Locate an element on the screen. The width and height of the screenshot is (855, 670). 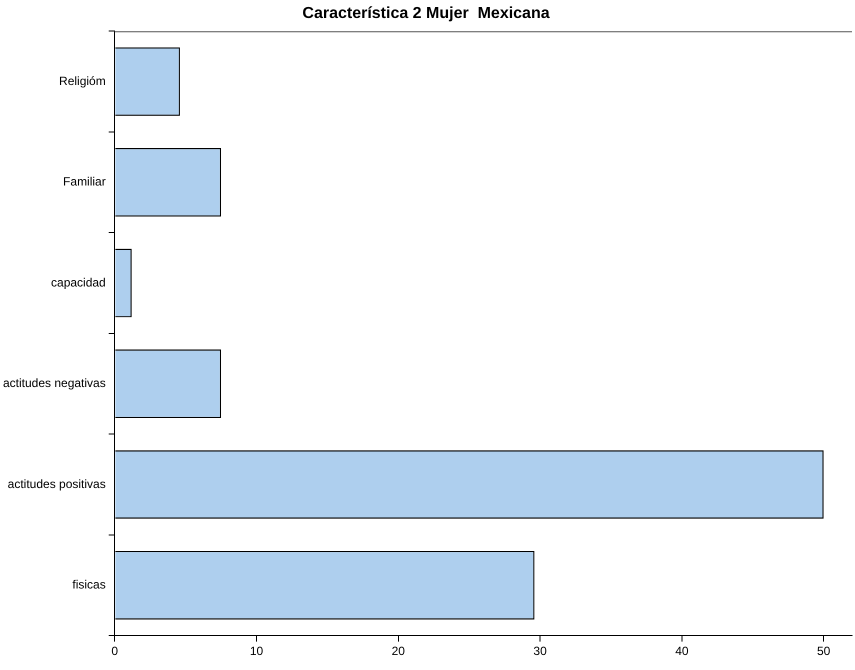
x-tick-label: 50 is located at coordinates (823, 651).